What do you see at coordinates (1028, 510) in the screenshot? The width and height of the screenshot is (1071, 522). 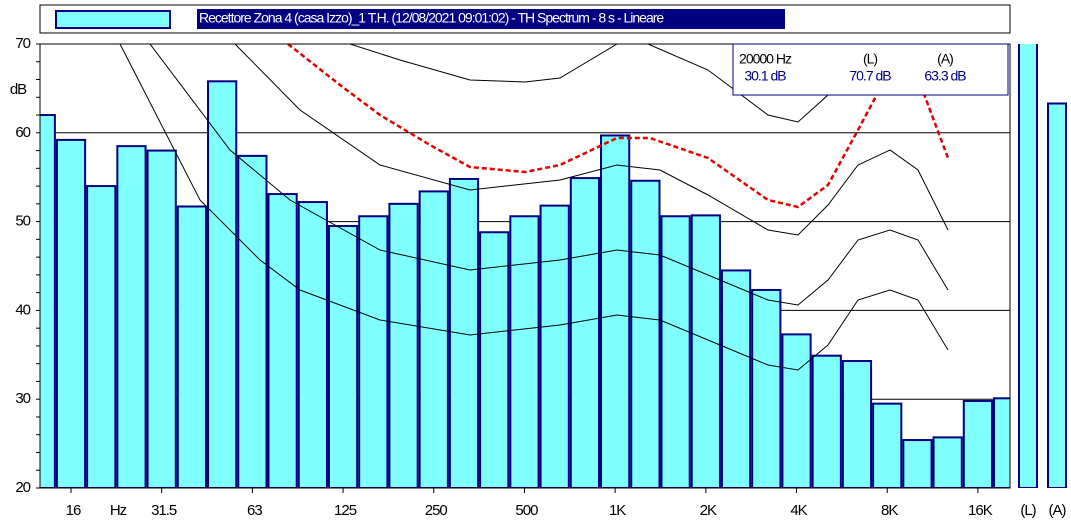 I see `total-label: (L)` at bounding box center [1028, 510].